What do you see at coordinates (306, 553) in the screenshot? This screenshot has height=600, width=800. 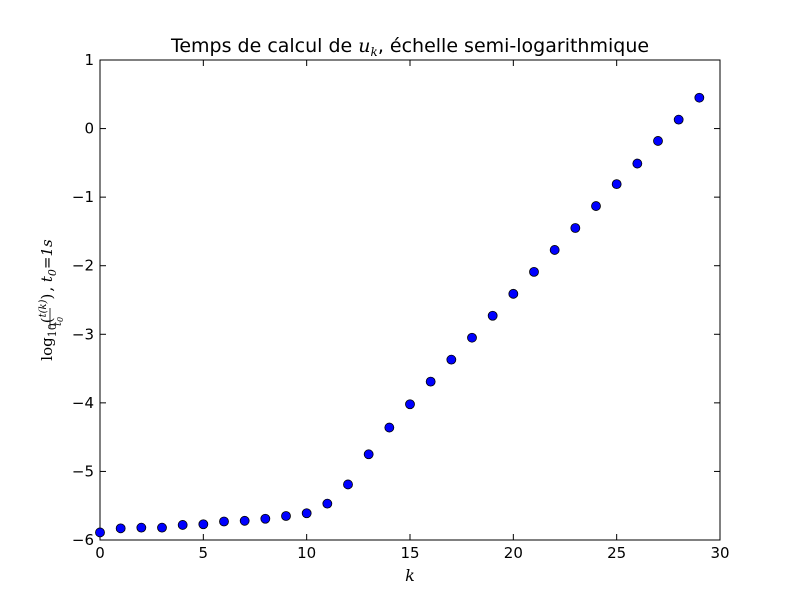 I see `x-tick-label: 10` at bounding box center [306, 553].